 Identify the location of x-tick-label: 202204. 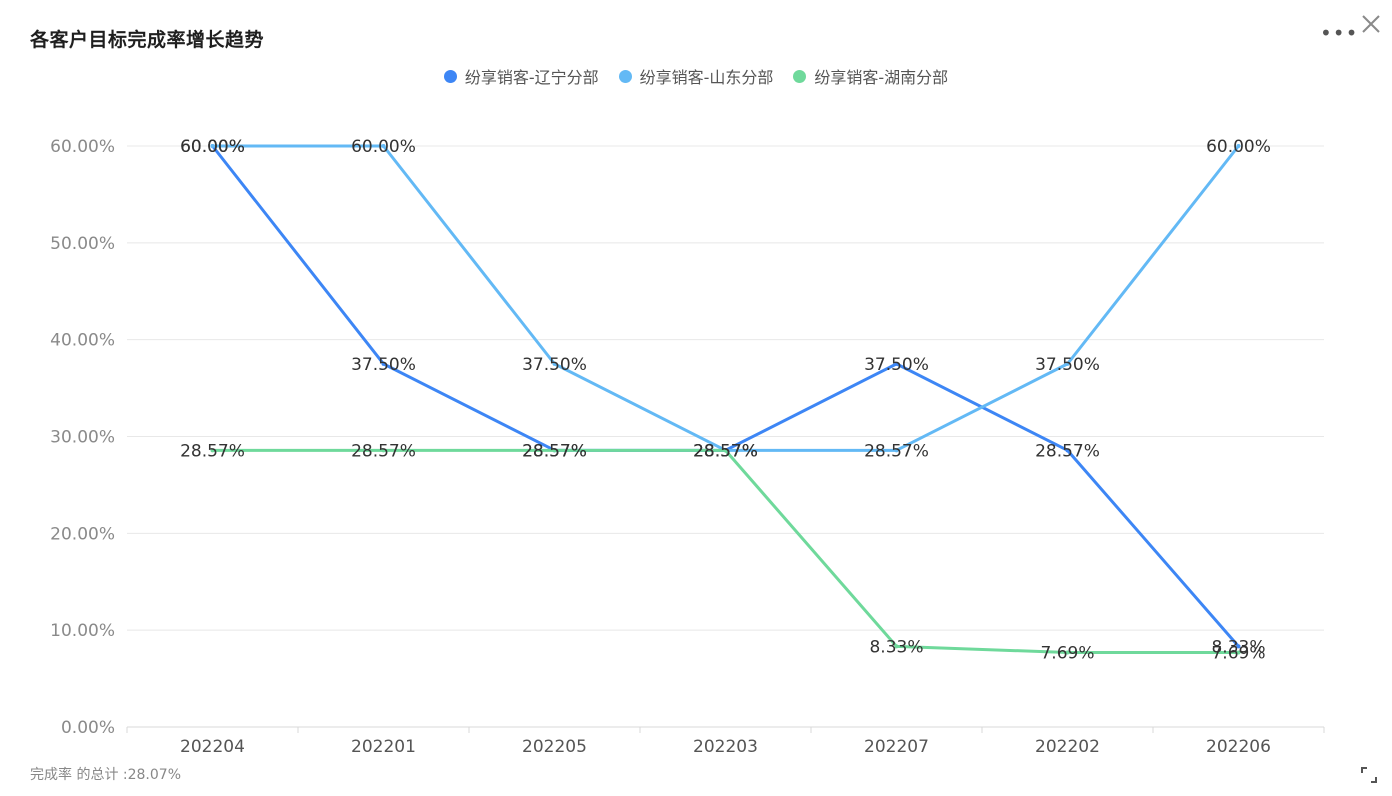
(212, 747).